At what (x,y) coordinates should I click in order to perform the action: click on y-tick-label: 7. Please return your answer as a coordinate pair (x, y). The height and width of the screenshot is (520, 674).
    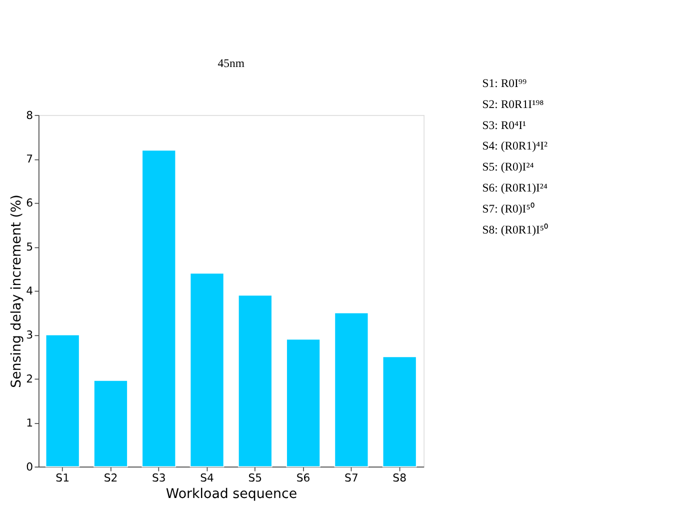
    Looking at the image, I should click on (30, 159).